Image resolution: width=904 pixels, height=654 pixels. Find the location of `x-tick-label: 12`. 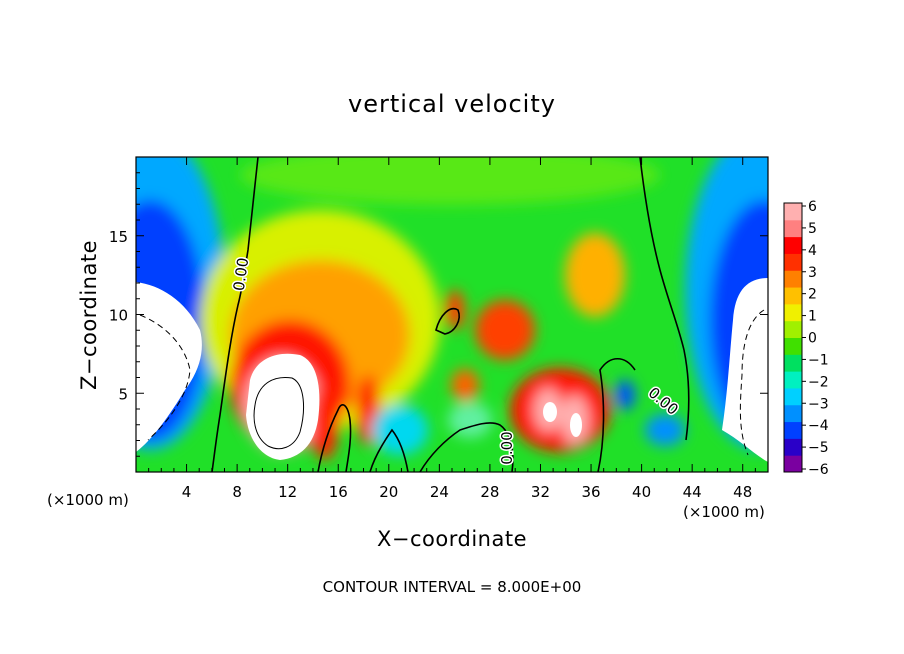

x-tick-label: 12 is located at coordinates (287, 492).